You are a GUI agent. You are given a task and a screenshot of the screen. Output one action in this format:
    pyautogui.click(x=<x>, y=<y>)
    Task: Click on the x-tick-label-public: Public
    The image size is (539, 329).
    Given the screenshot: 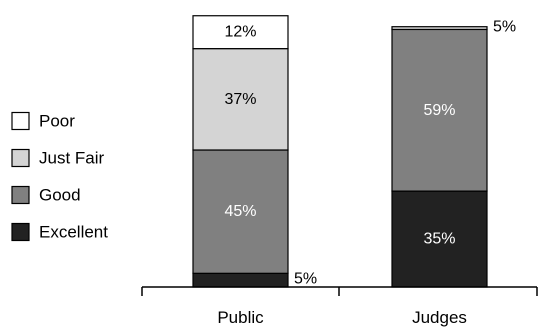 What is the action you would take?
    pyautogui.click(x=240, y=317)
    